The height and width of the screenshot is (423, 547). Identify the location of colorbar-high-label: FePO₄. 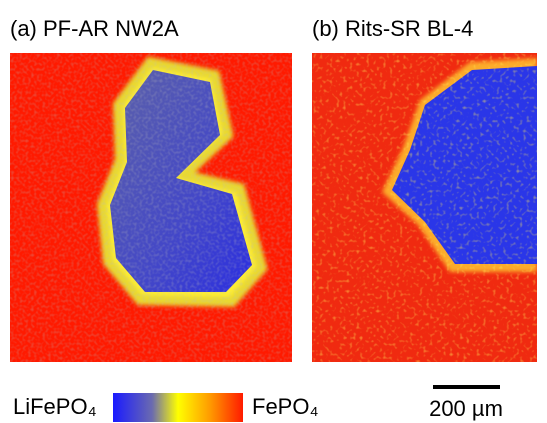
(285, 406).